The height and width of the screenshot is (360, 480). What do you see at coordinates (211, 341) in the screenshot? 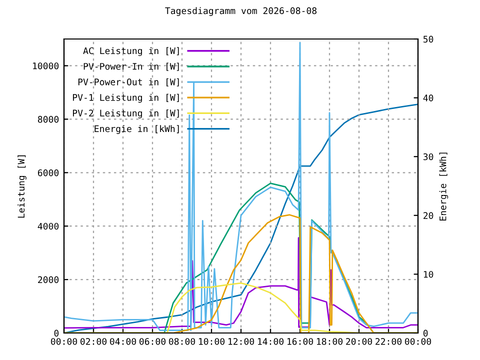
I see `x-tick-label: 10:00` at bounding box center [211, 341].